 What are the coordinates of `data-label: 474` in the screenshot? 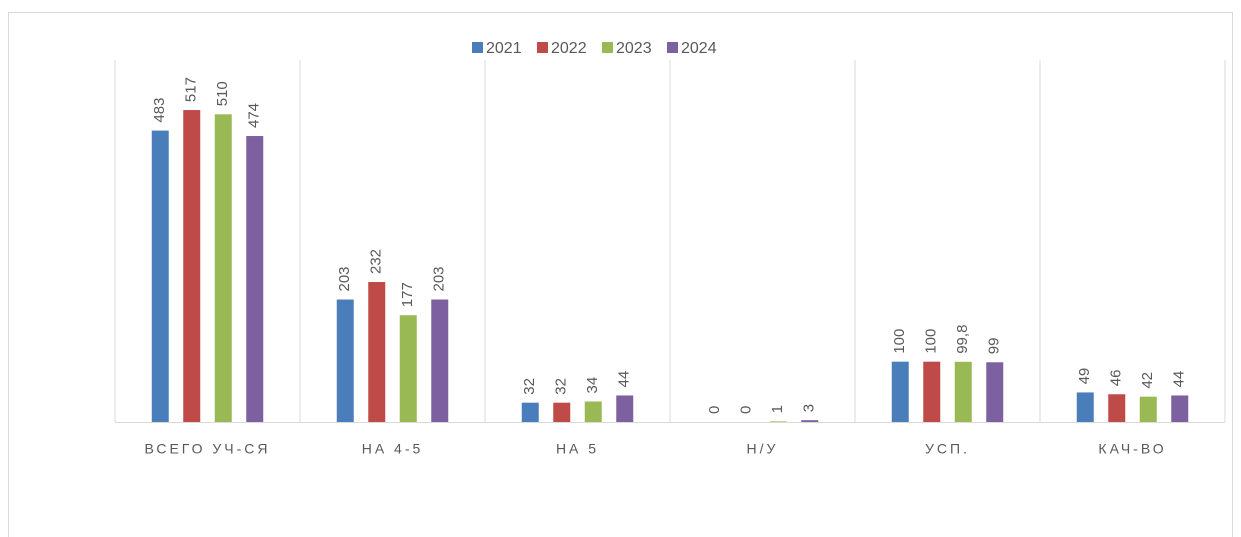 It's located at (254, 115).